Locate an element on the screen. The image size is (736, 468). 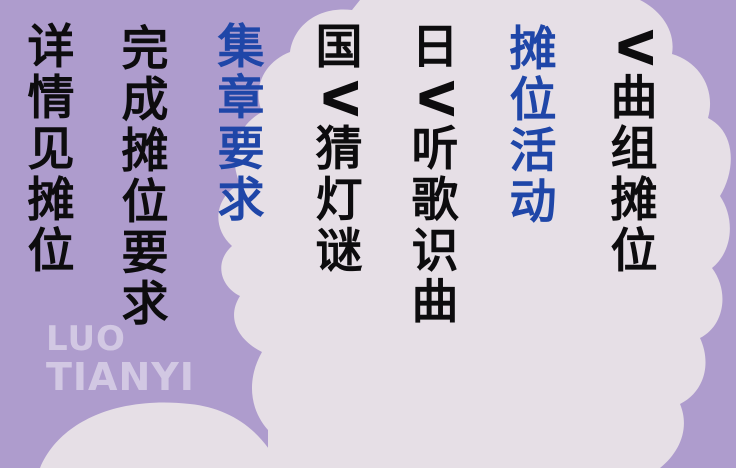
luo-tianyi-watermark: LUO TIANYI is located at coordinates (120, 359).